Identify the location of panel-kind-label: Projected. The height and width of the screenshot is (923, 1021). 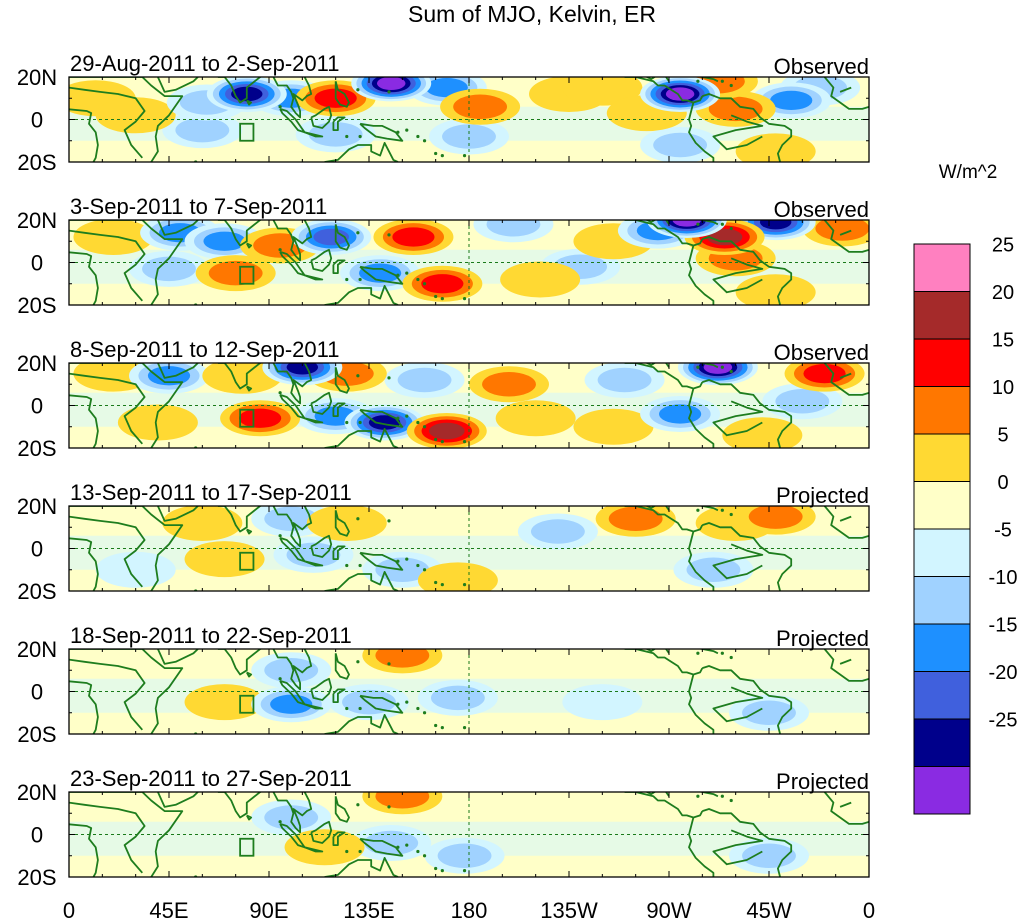
(822, 495).